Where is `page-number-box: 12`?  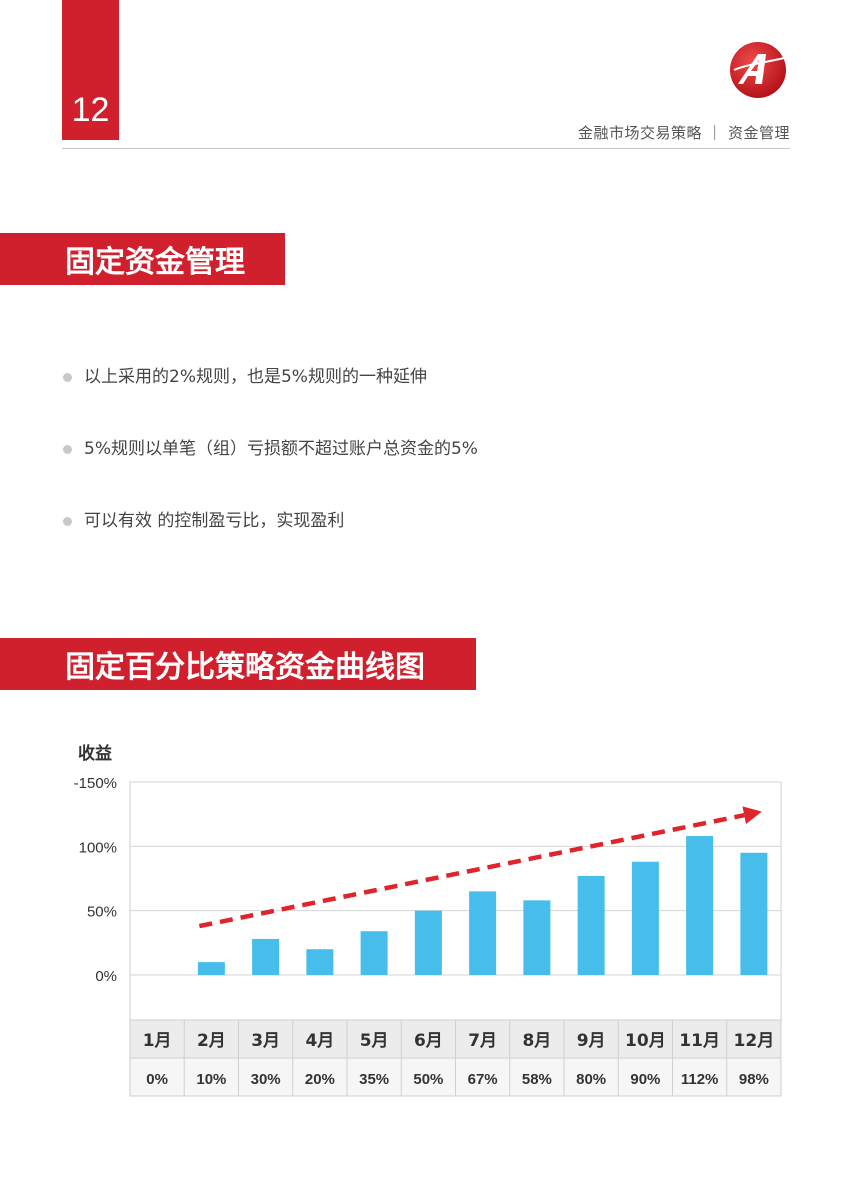 page-number-box: 12 is located at coordinates (90, 70).